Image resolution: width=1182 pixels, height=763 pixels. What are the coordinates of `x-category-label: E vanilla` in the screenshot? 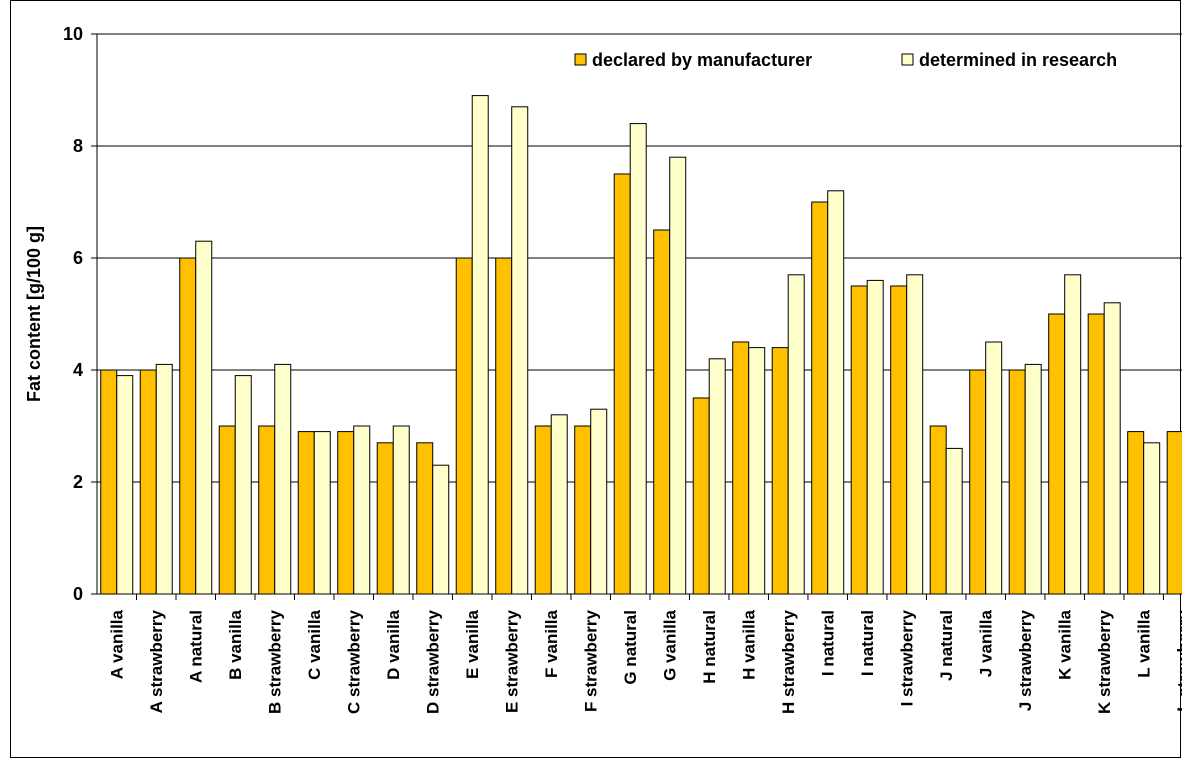 It's located at (472, 644).